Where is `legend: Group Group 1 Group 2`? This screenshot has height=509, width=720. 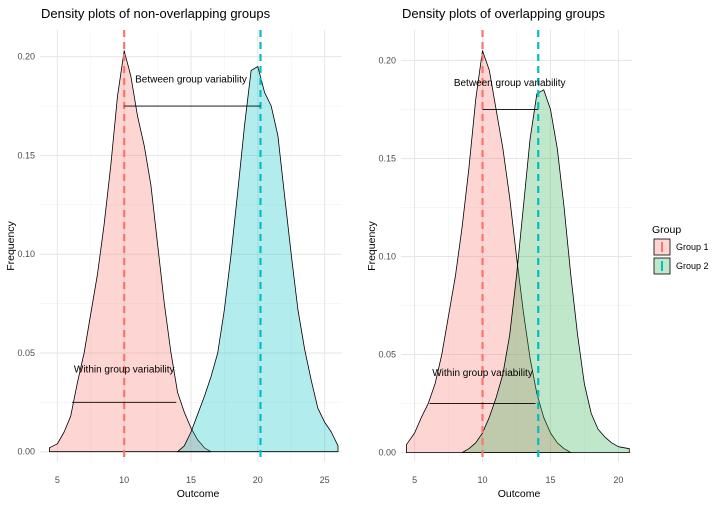 legend: Group Group 1 Group 2 is located at coordinates (680, 249).